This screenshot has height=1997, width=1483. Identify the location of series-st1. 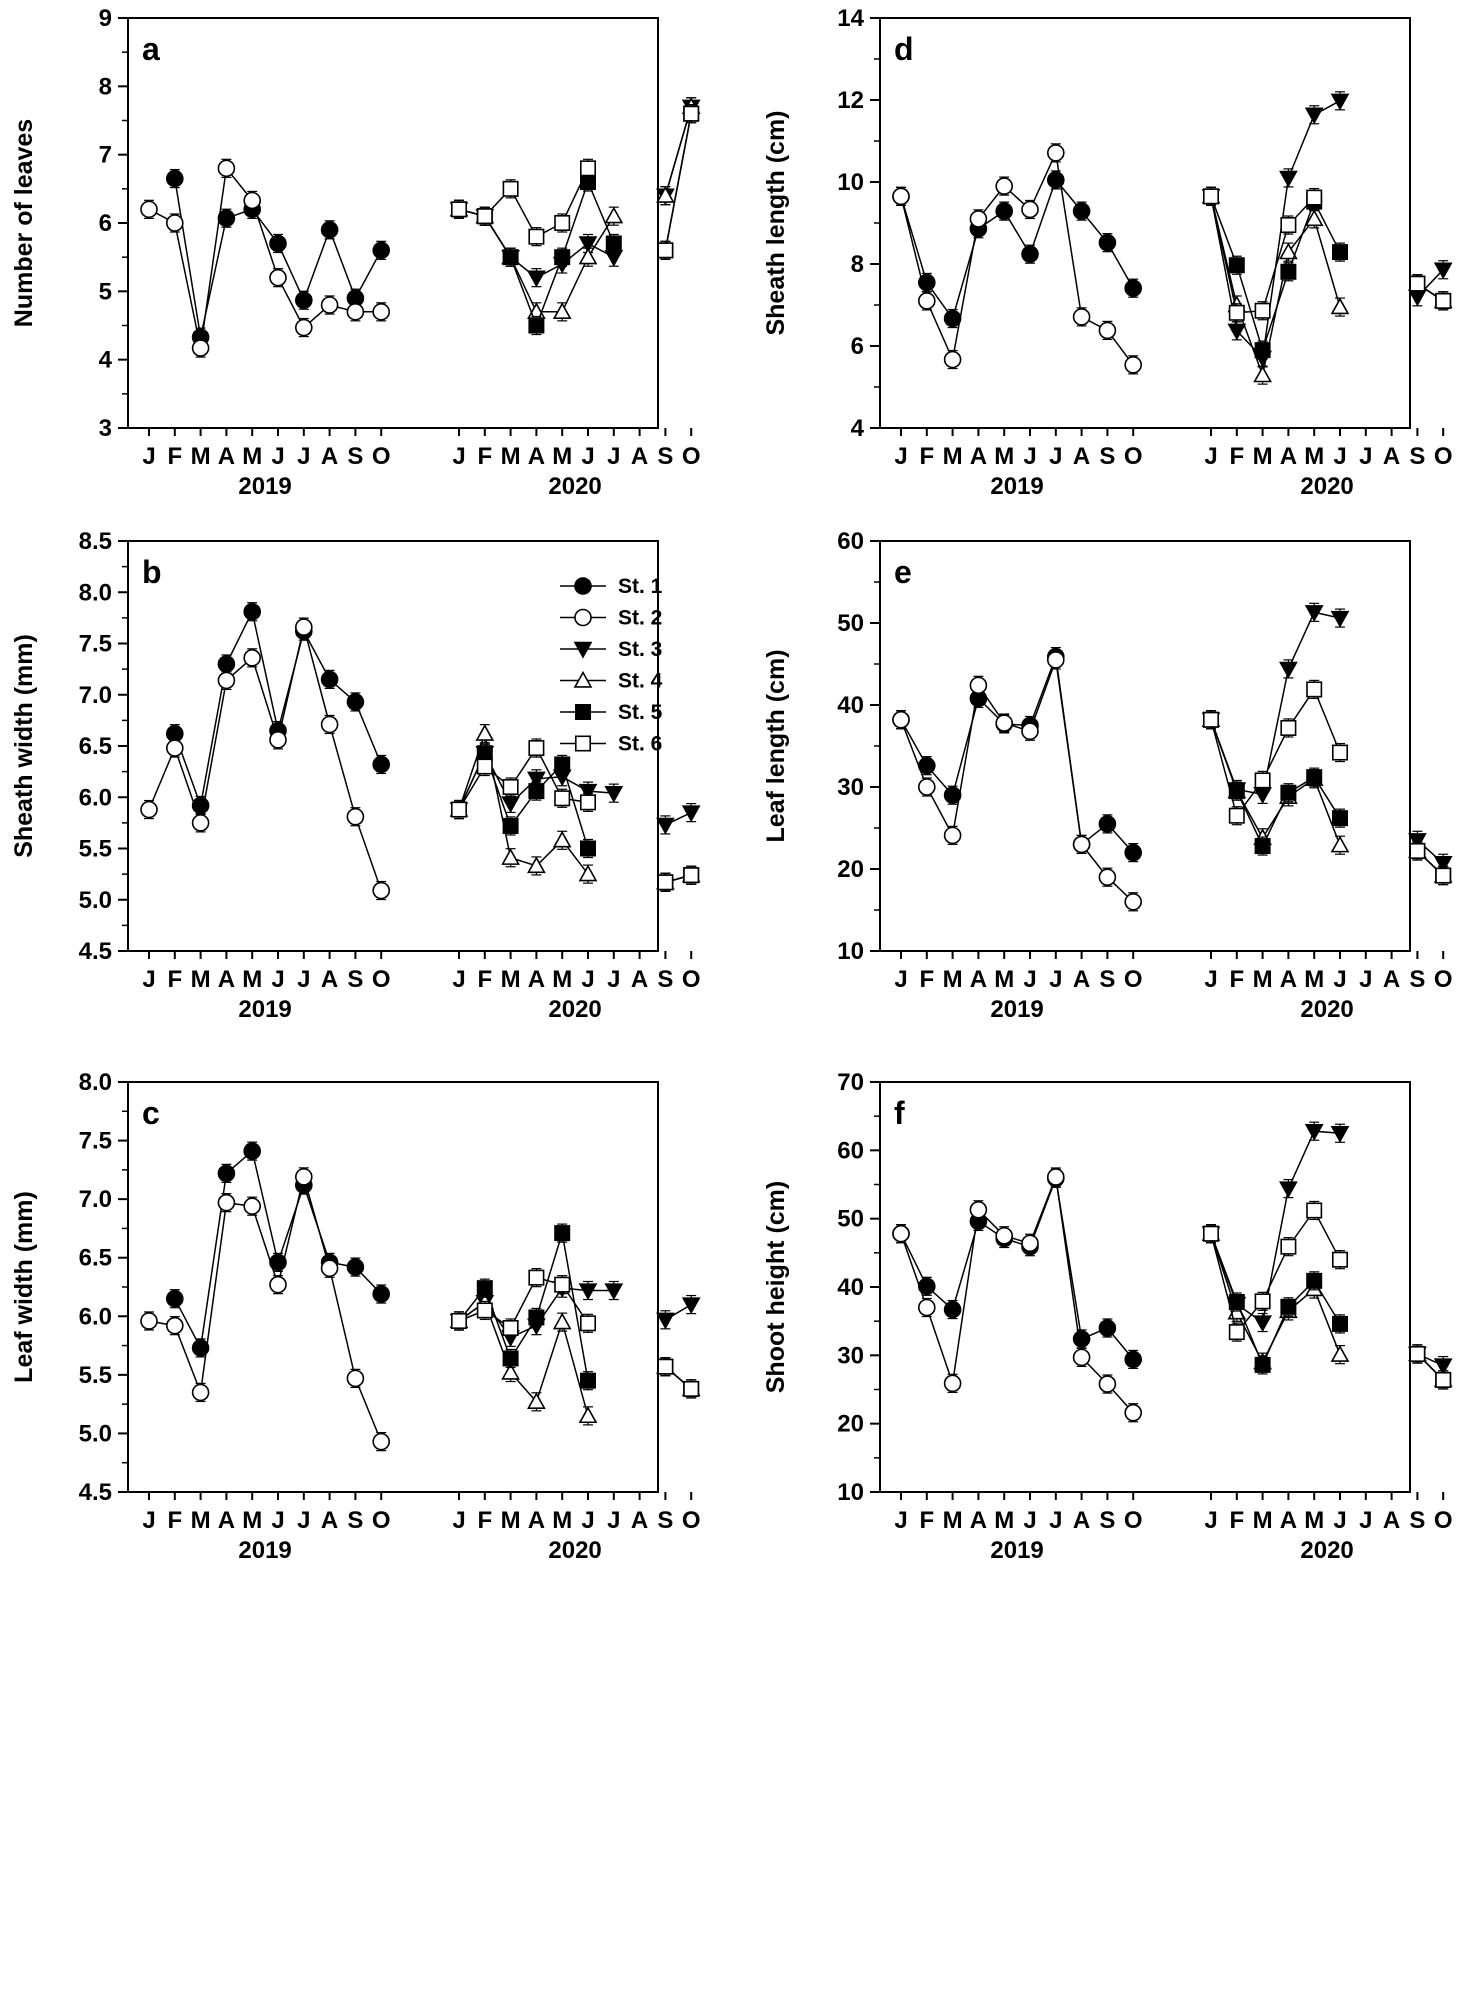
(1017, 754).